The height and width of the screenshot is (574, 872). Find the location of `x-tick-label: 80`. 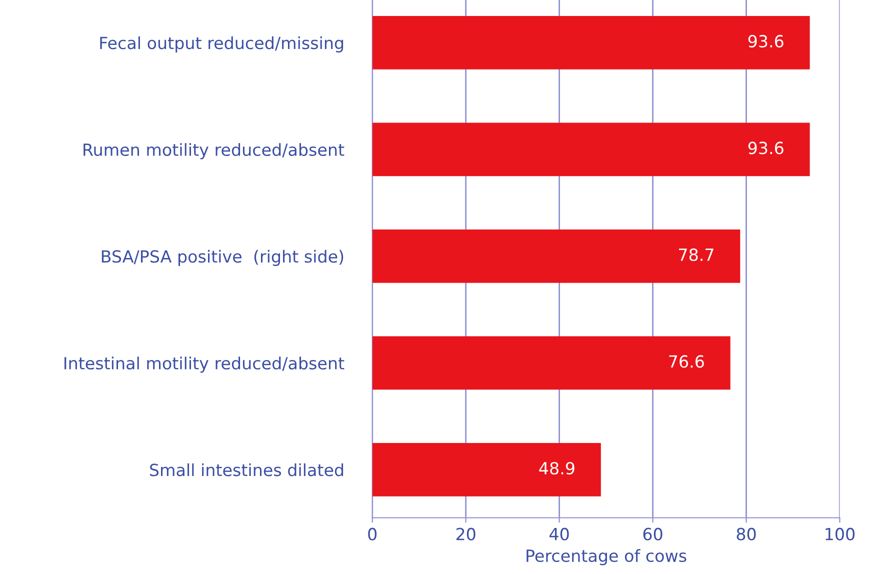

x-tick-label: 80 is located at coordinates (746, 534).